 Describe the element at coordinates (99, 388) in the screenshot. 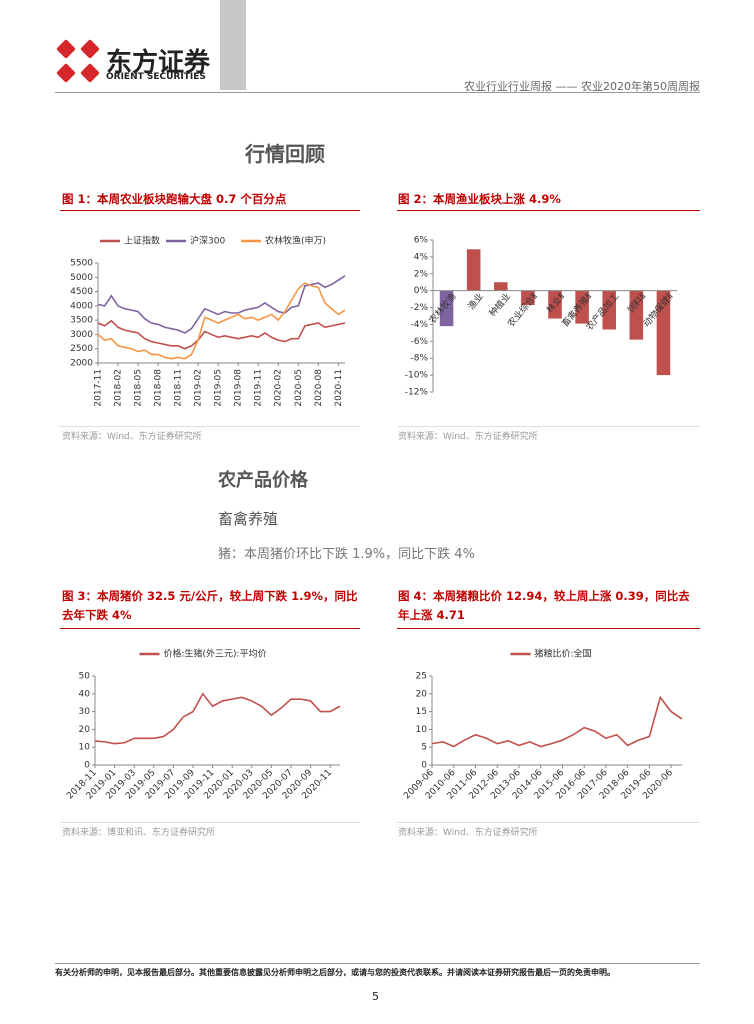

I see `x-tick-label: 2017-11` at that location.